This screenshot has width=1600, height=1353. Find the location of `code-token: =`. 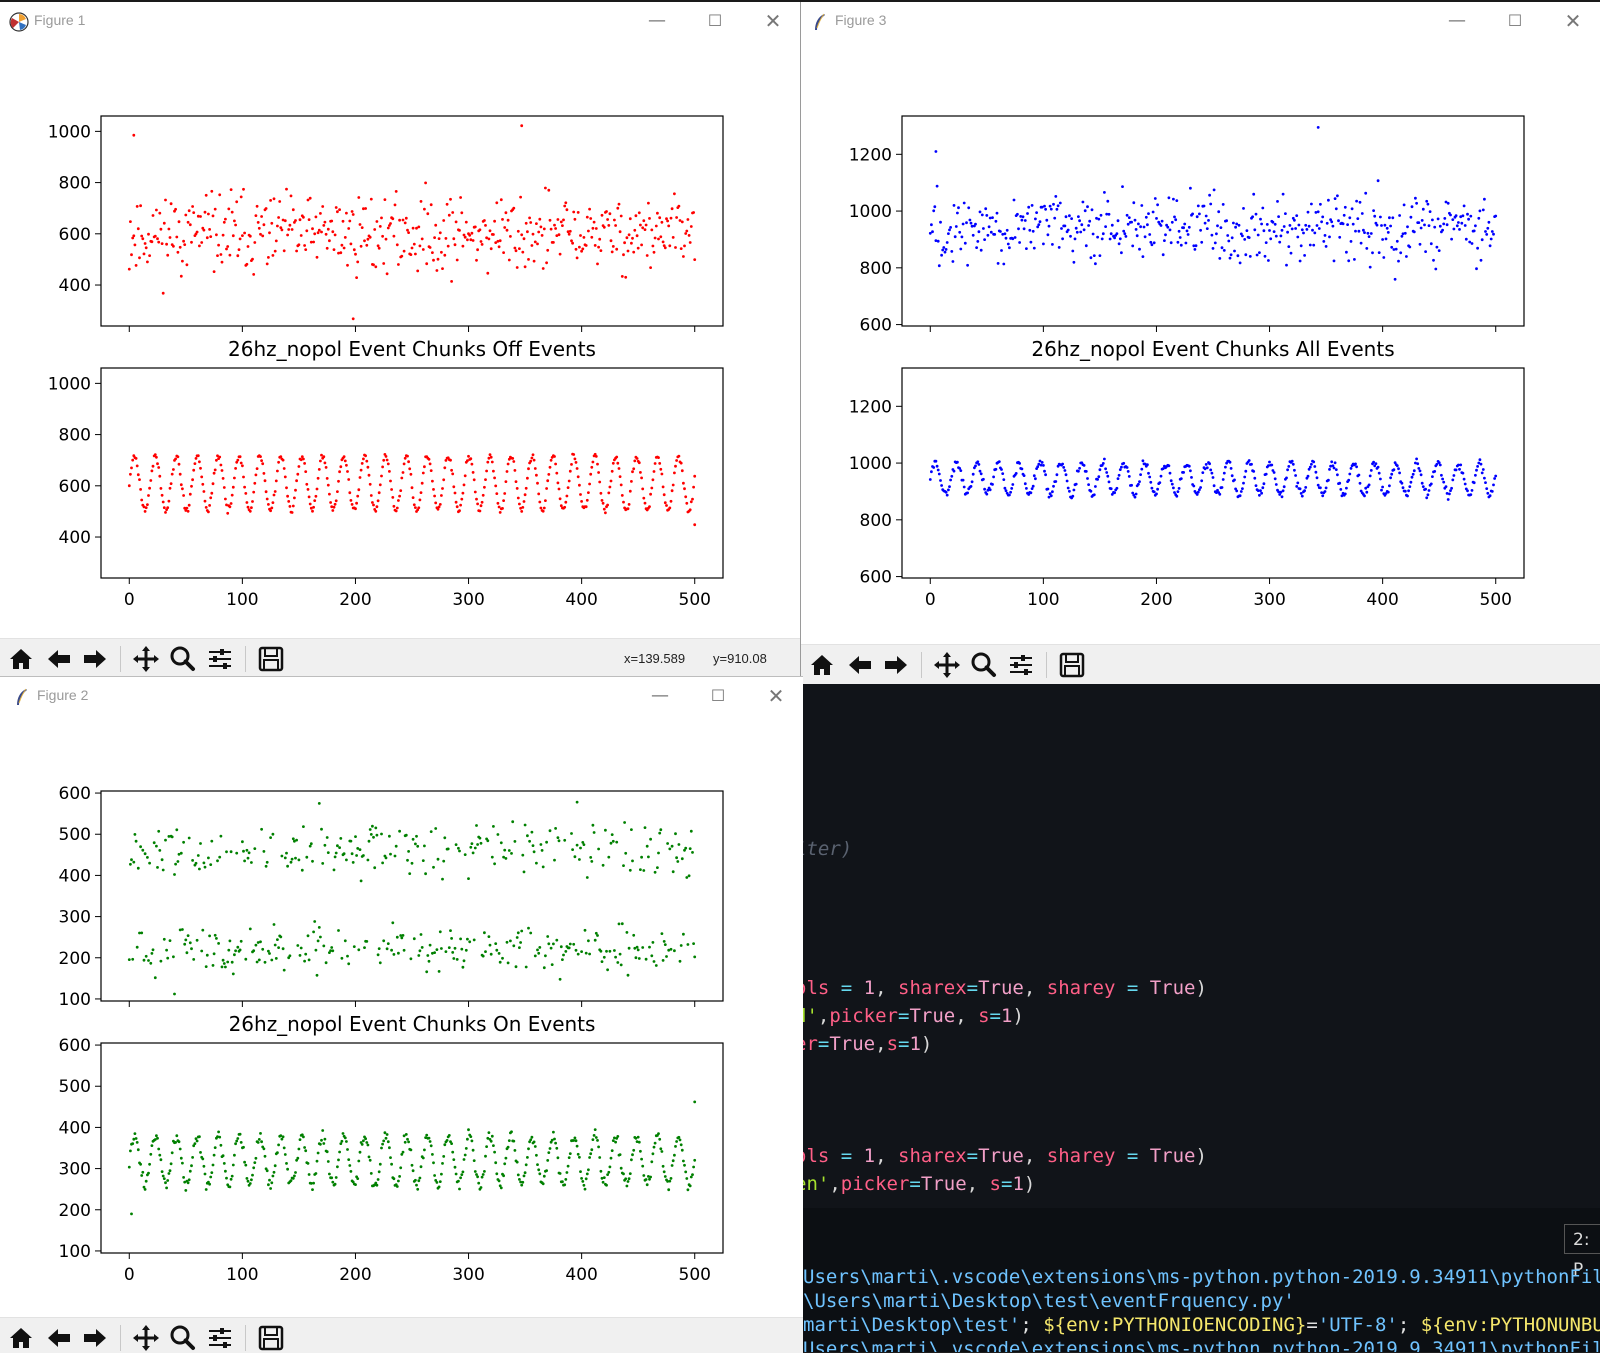

code-token: = is located at coordinates (972, 1156).